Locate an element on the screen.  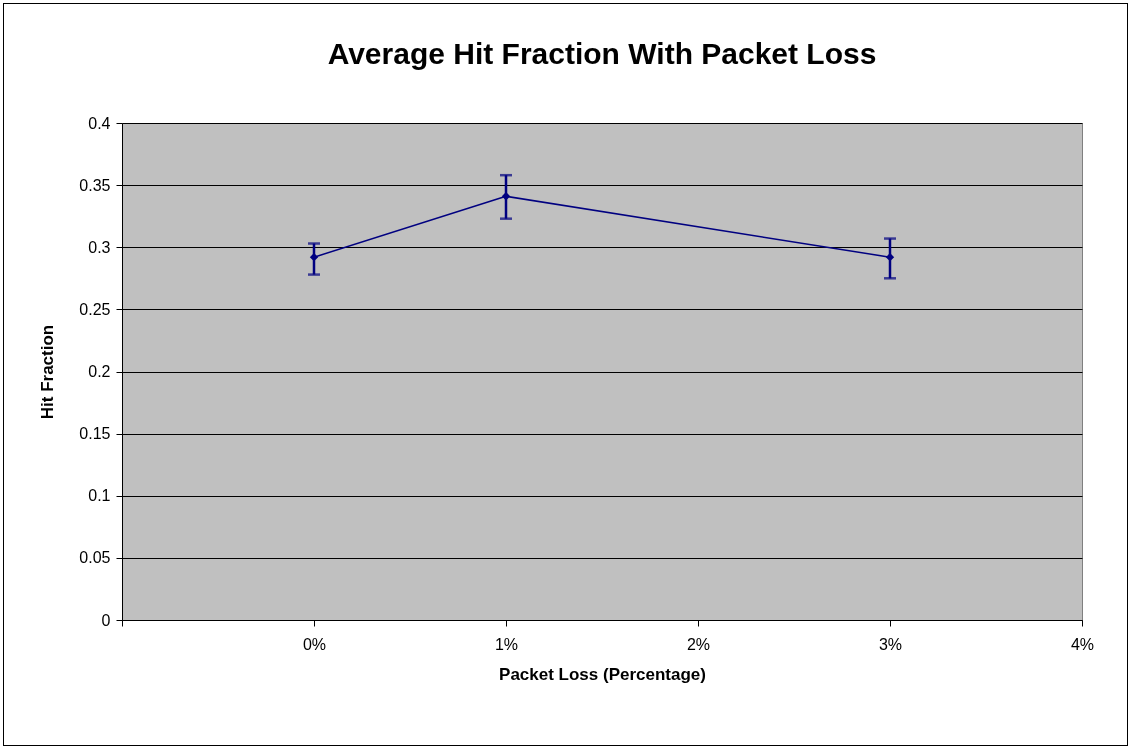
x-tick-label: 1% is located at coordinates (506, 644).